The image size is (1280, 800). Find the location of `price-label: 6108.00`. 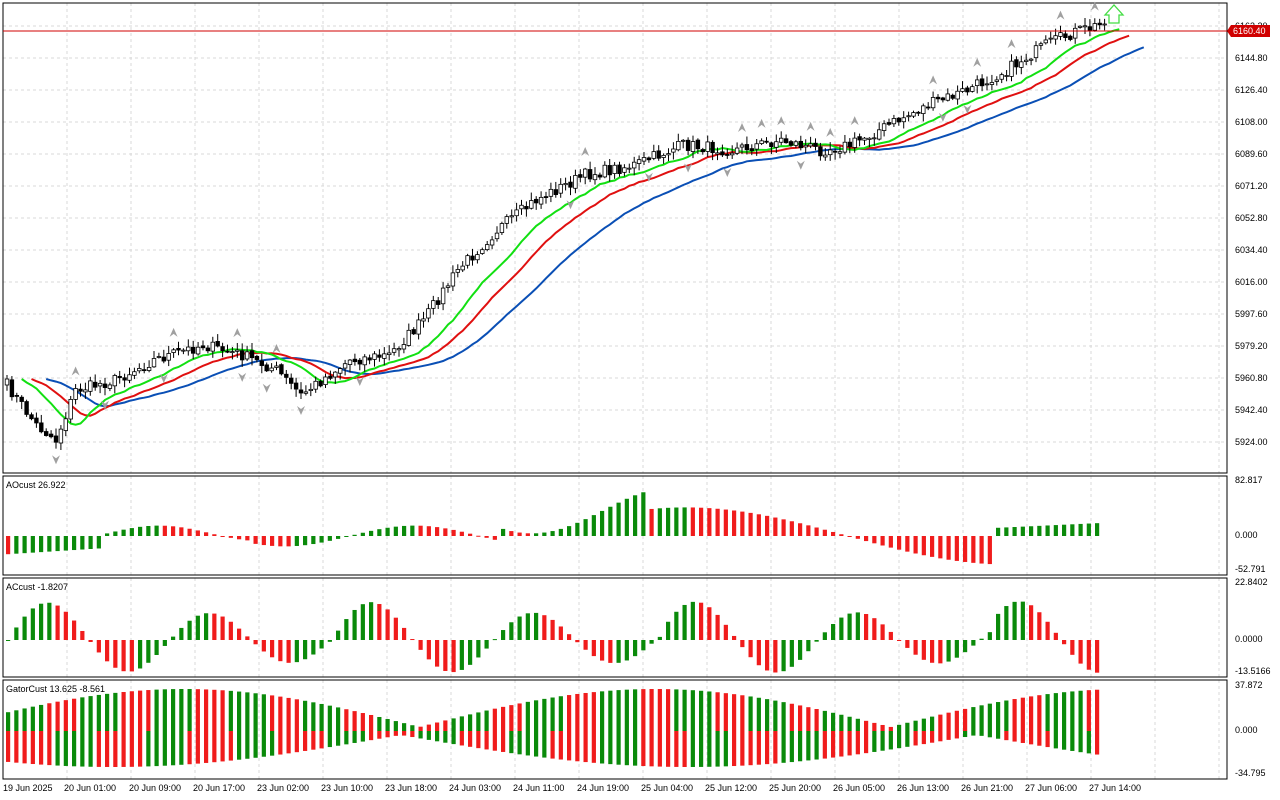

price-label: 6108.00 is located at coordinates (1251, 122).